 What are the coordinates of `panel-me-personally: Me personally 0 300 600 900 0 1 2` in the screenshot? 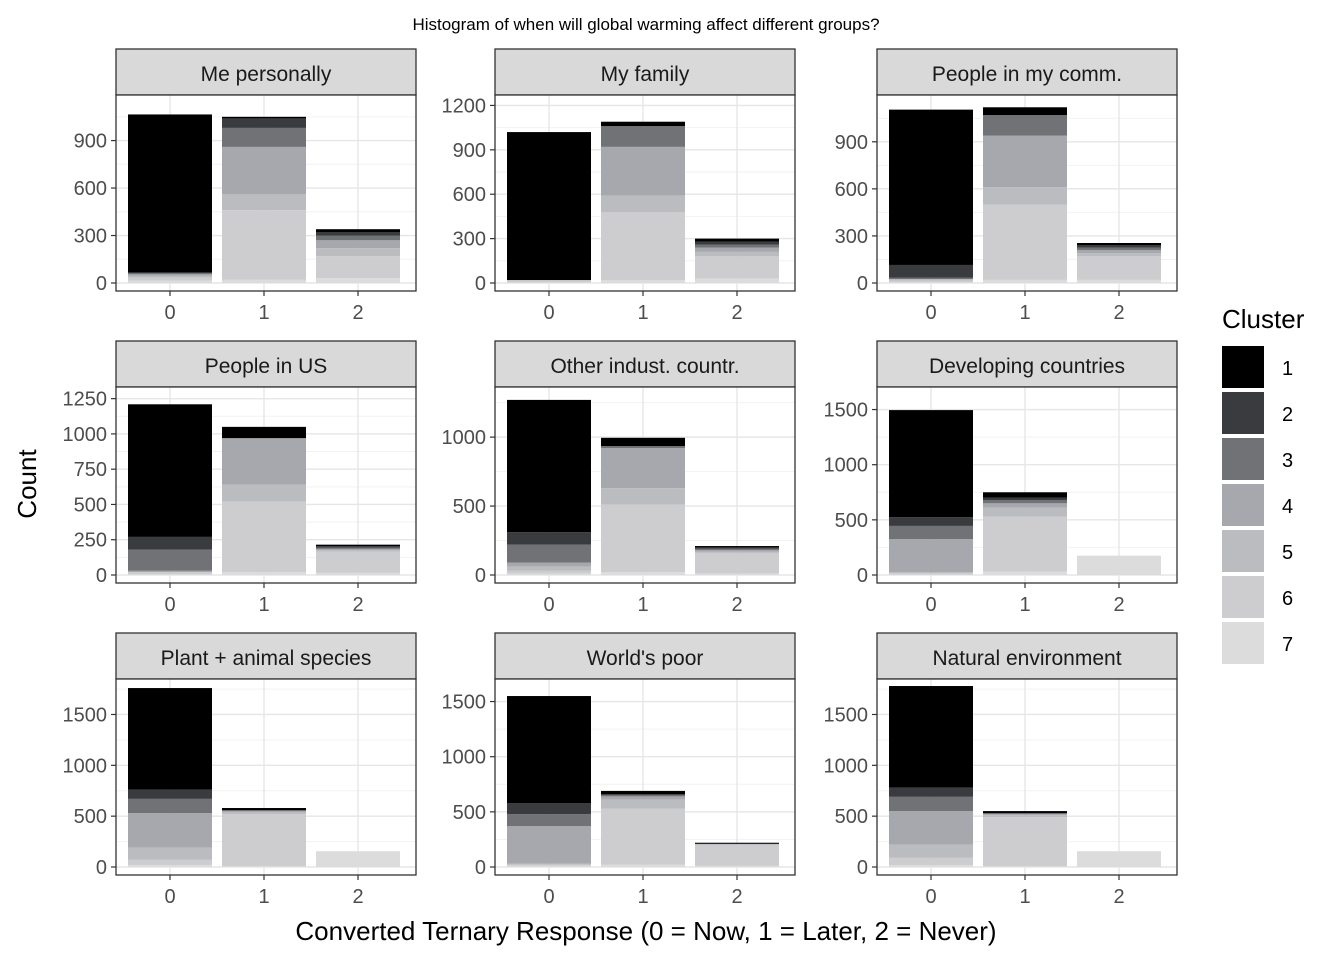 It's located at (245, 186).